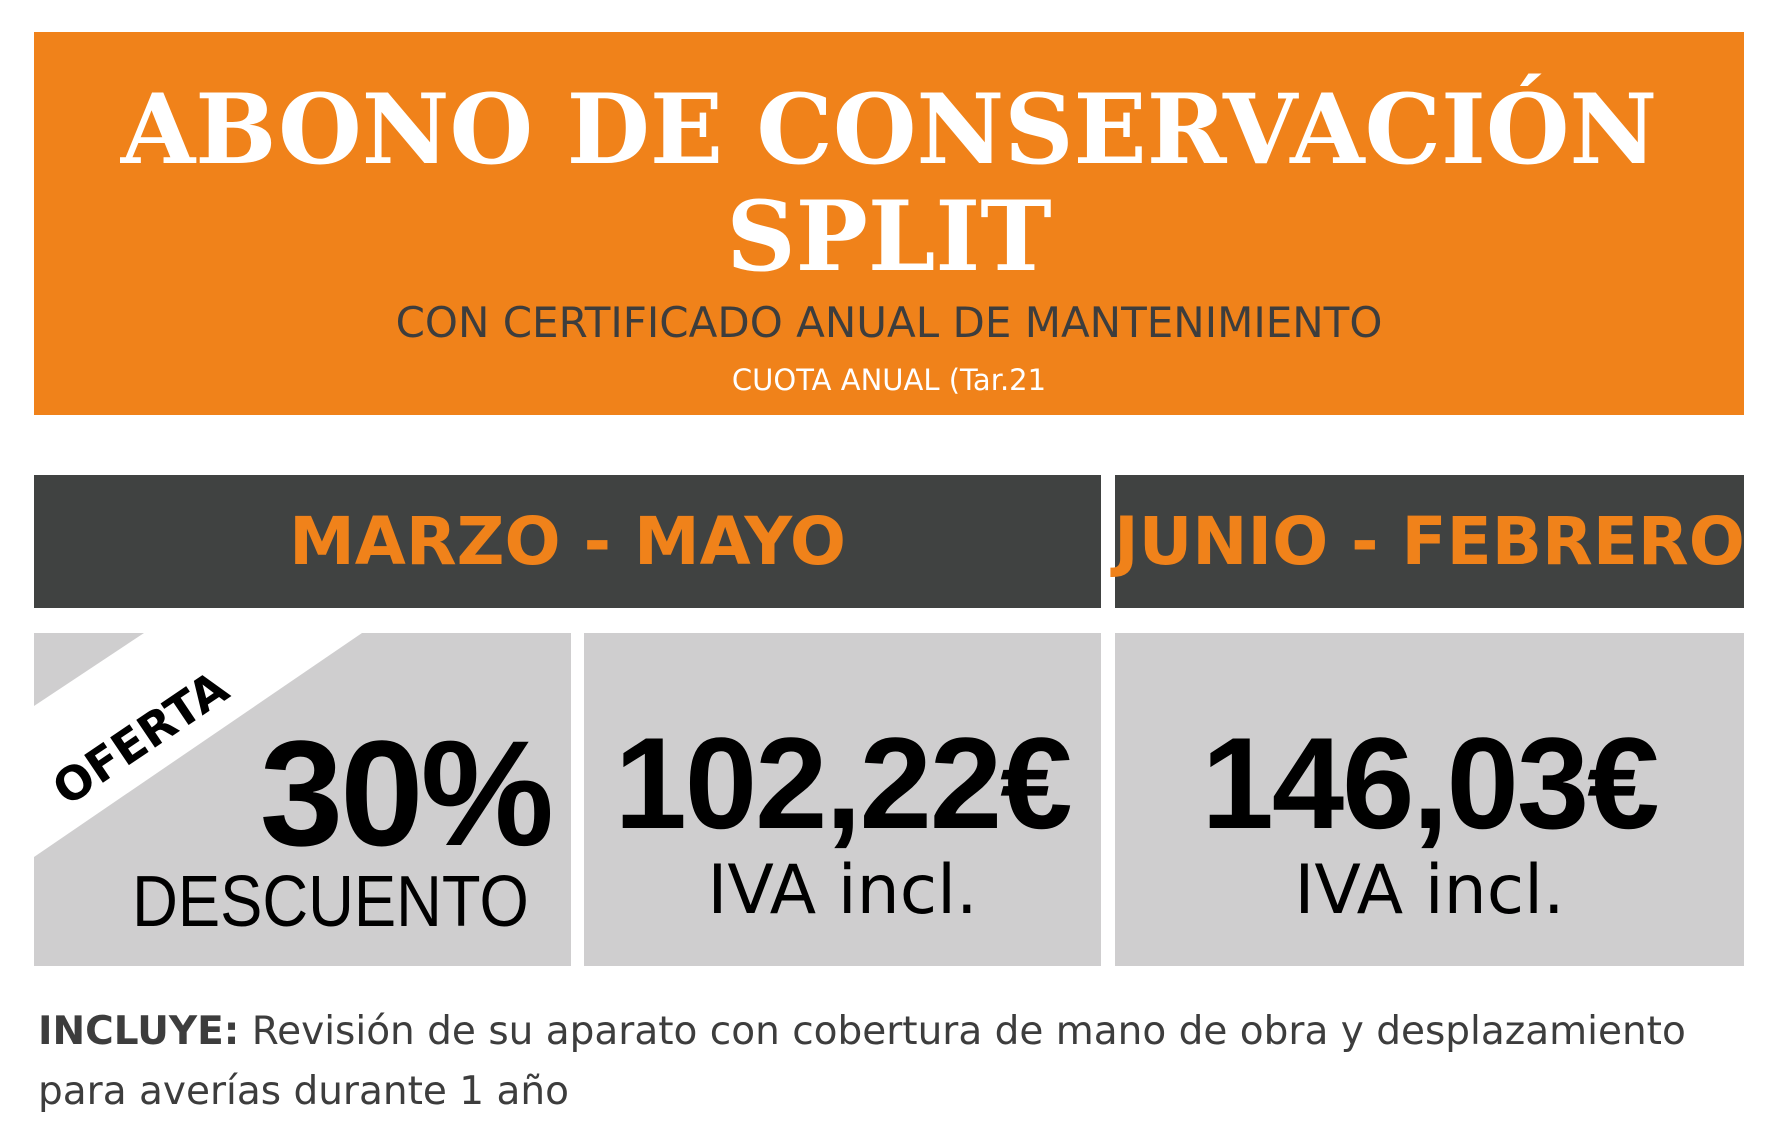 This screenshot has width=1779, height=1122. I want to click on price-box-junio-febrero: 146,03€ IVA incl., so click(1429, 799).